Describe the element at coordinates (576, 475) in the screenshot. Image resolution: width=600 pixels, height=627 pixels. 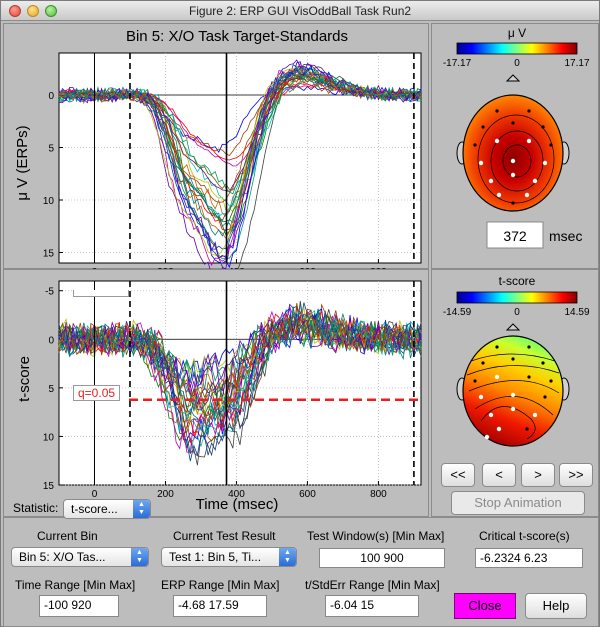
I see `last-frame-button: >>` at that location.